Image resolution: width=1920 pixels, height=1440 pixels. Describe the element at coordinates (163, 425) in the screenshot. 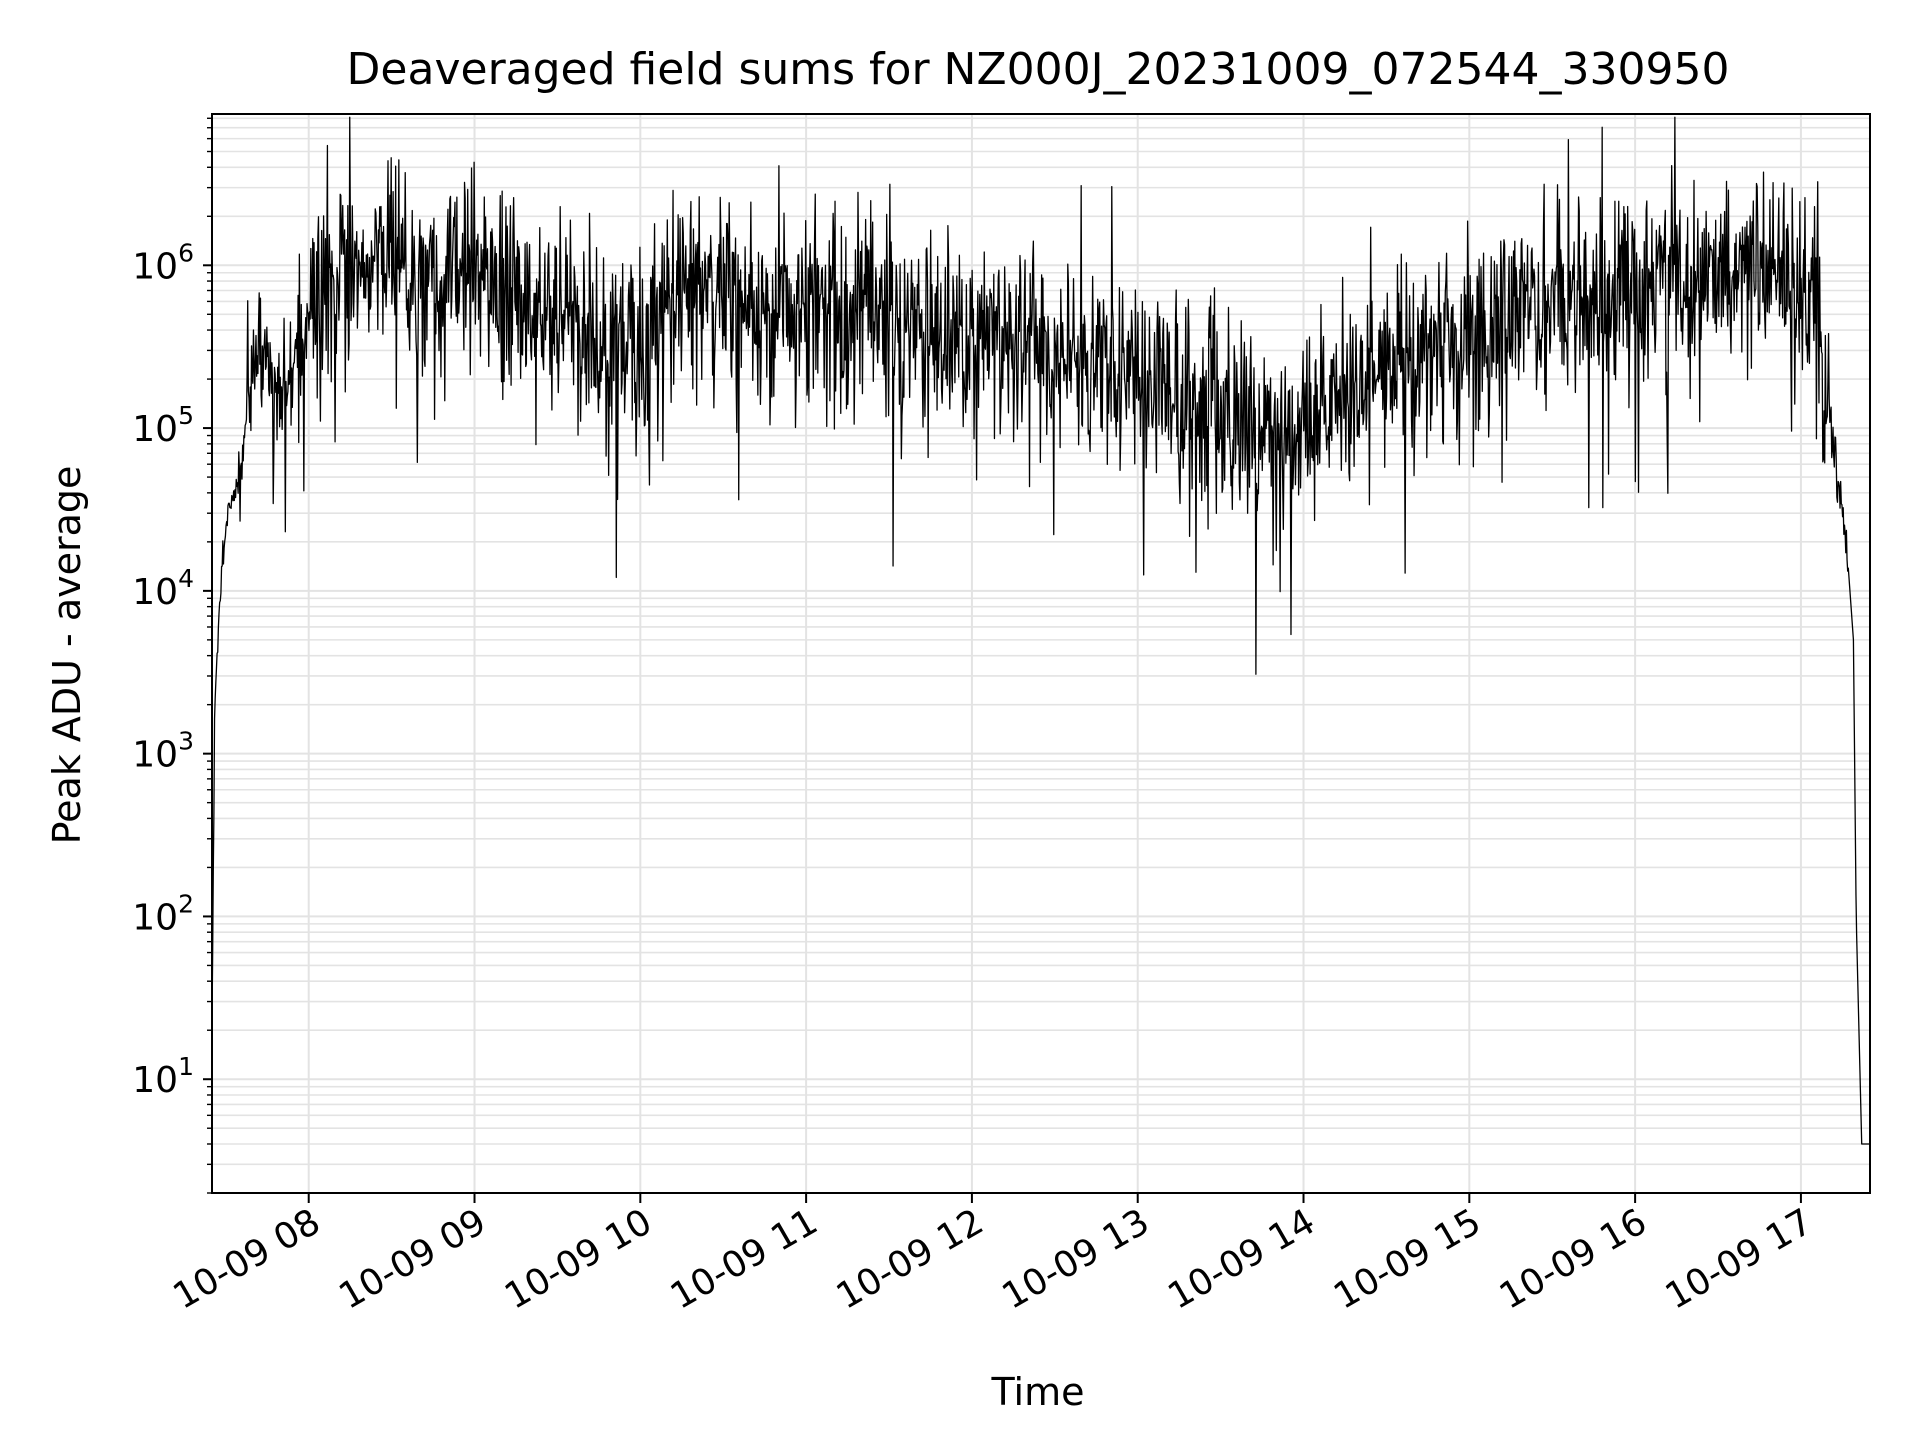

I see `y-tick-label: 10⁵` at that location.